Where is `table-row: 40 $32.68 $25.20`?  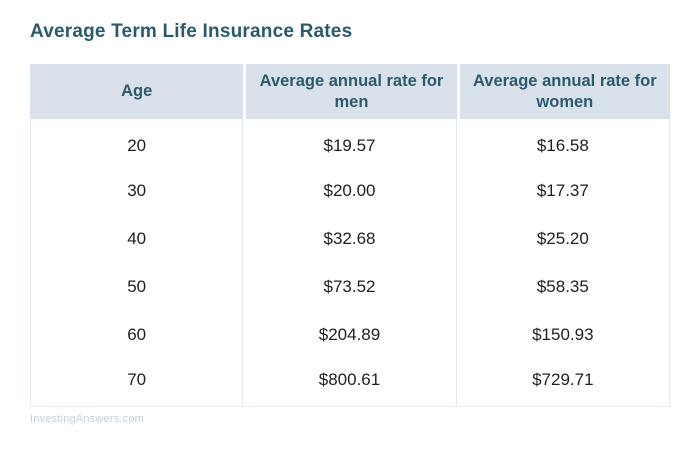
table-row: 40 $32.68 $25.20 is located at coordinates (350, 239).